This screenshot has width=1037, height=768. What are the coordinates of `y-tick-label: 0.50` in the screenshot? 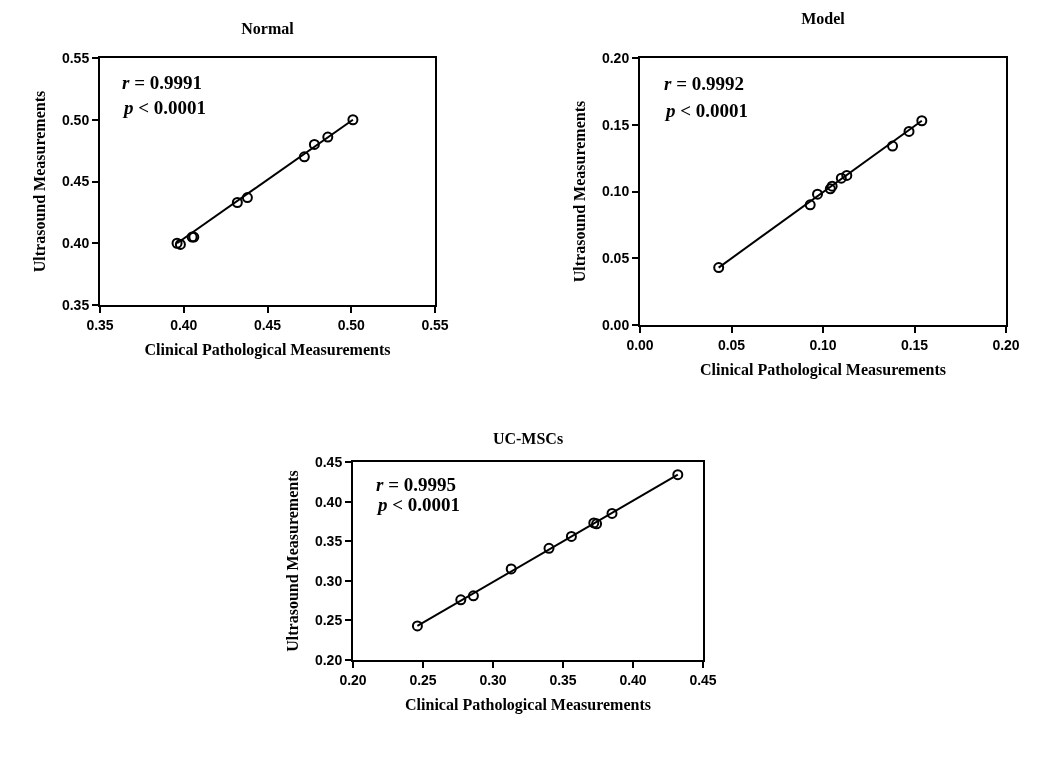 It's located at (75, 119).